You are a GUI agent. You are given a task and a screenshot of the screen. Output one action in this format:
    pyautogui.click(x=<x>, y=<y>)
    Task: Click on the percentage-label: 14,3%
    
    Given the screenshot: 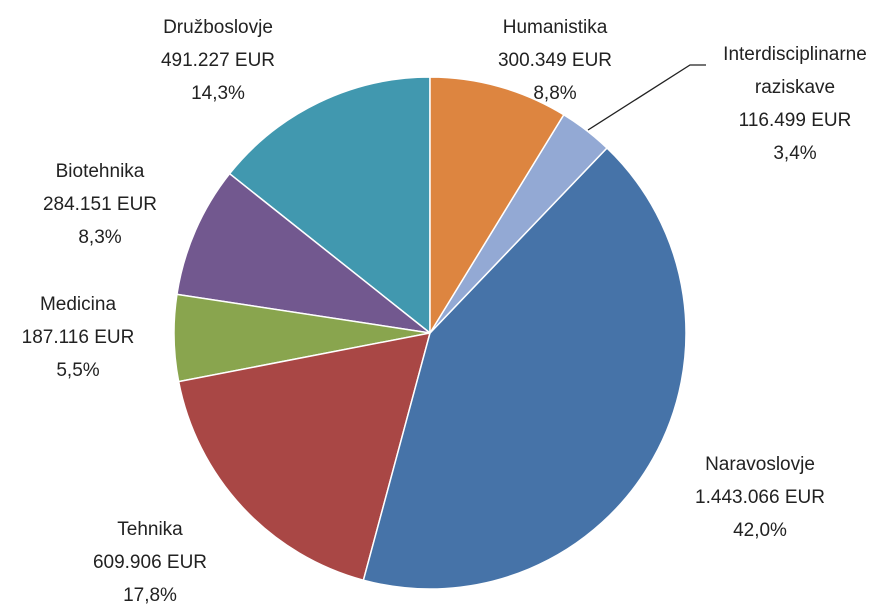 What is the action you would take?
    pyautogui.click(x=218, y=93)
    